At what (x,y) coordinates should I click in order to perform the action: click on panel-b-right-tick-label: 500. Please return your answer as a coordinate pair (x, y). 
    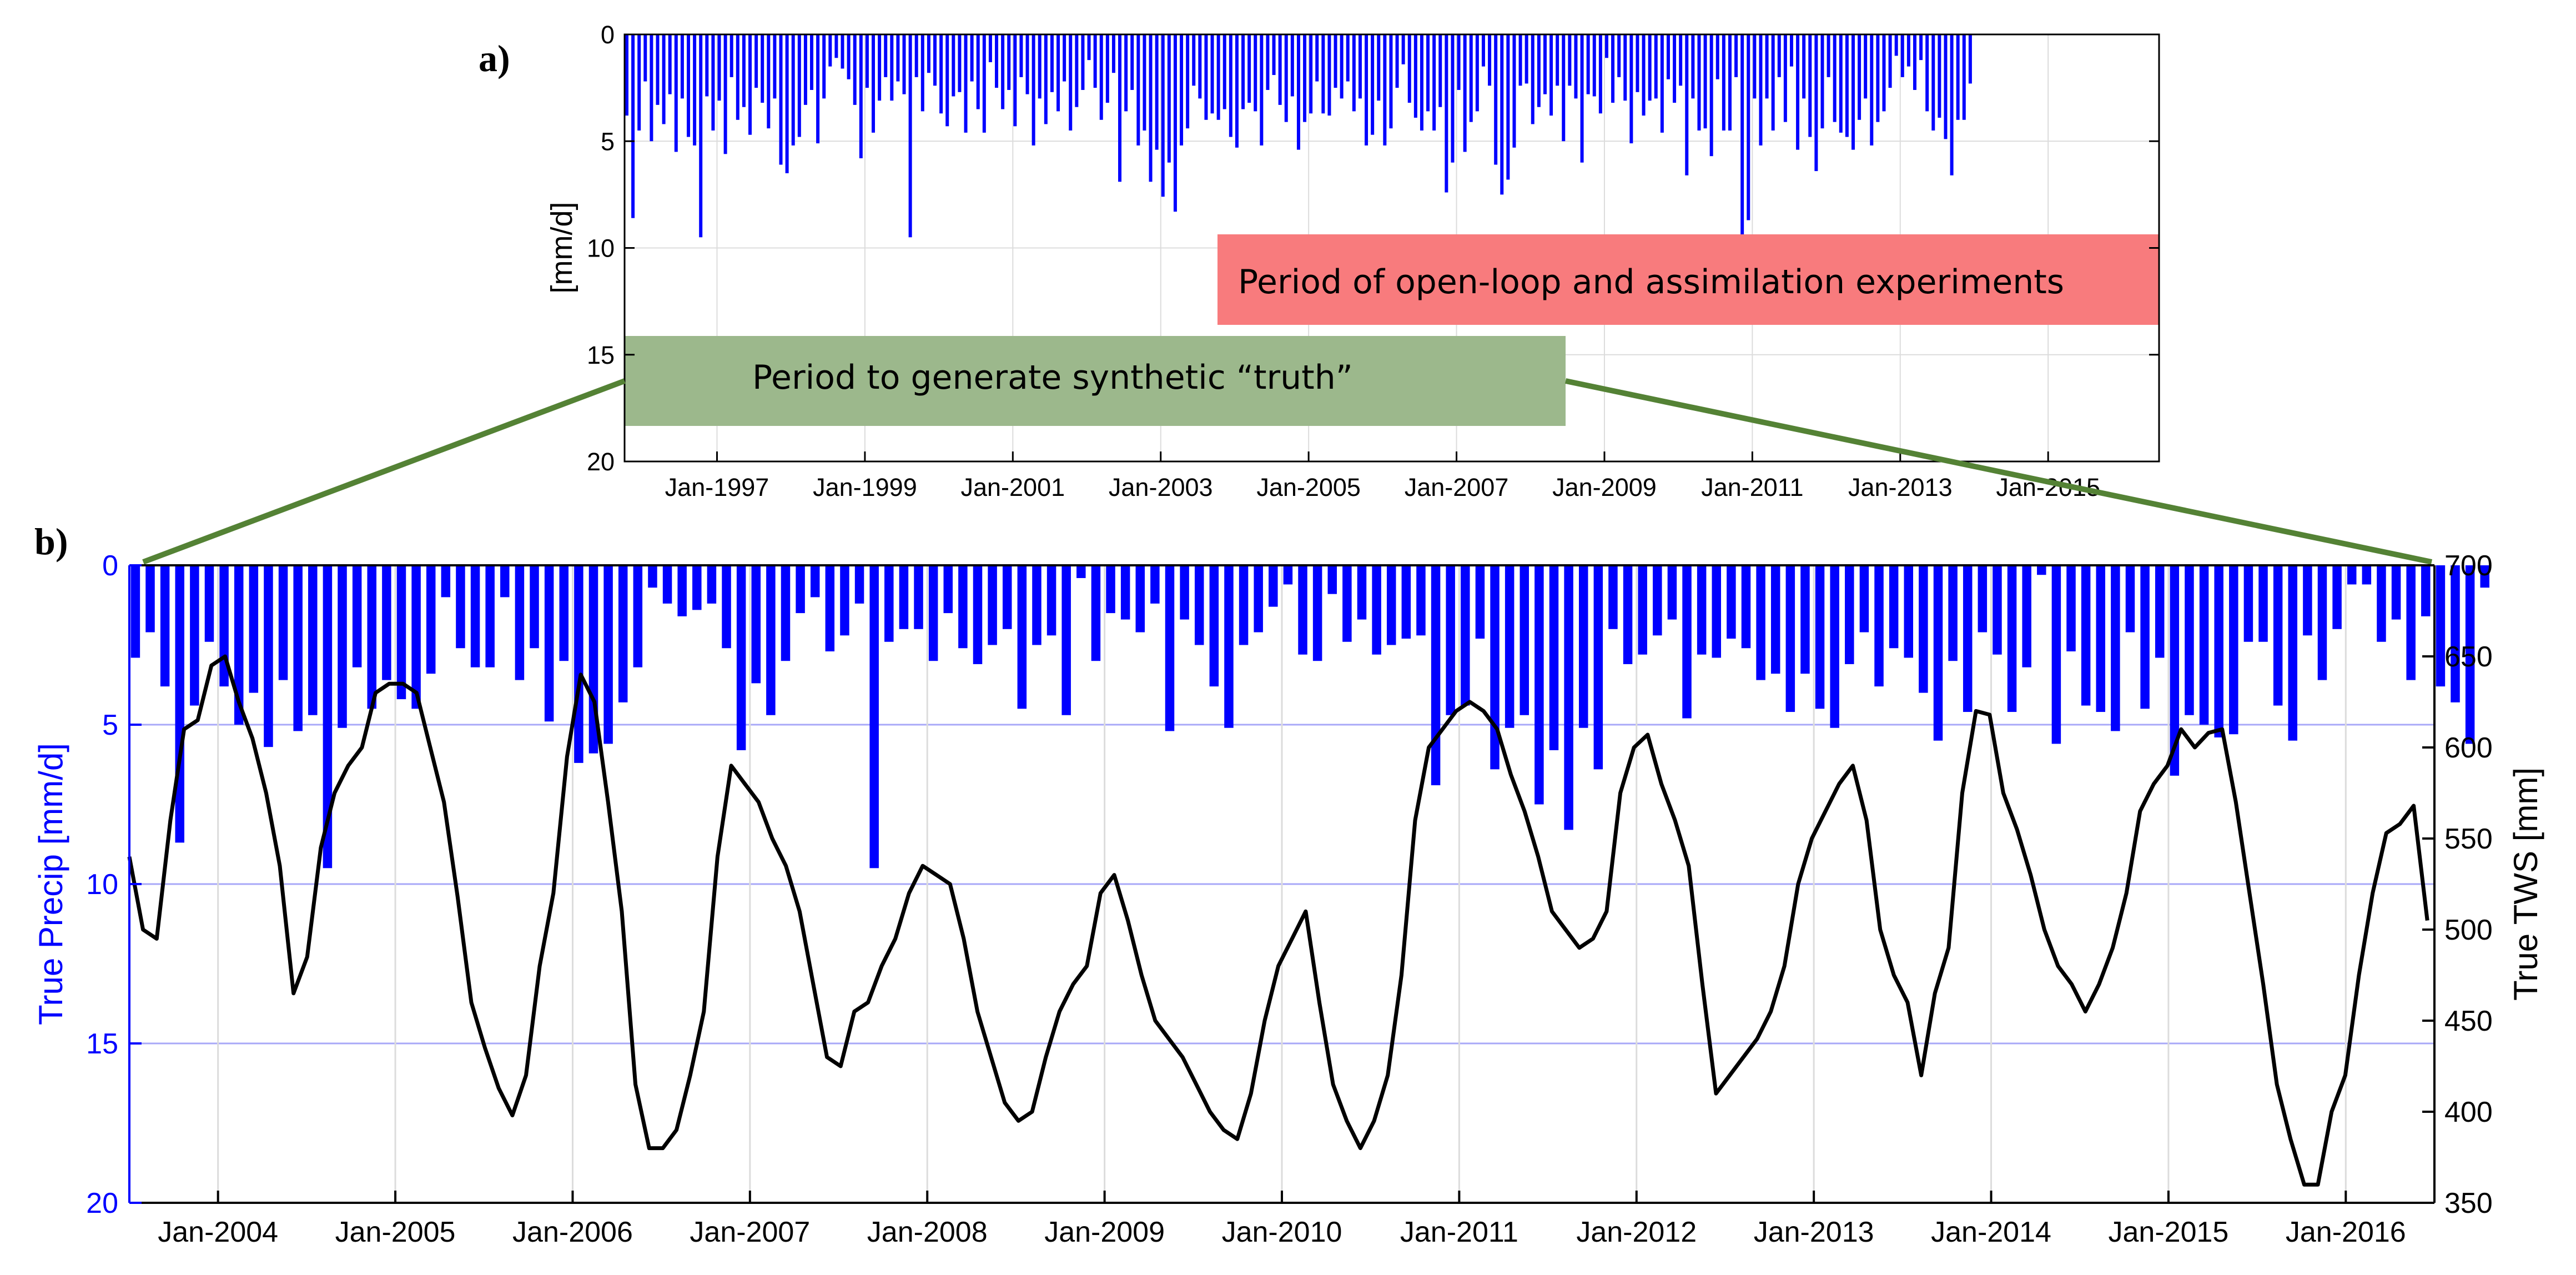
    Looking at the image, I should click on (2468, 930).